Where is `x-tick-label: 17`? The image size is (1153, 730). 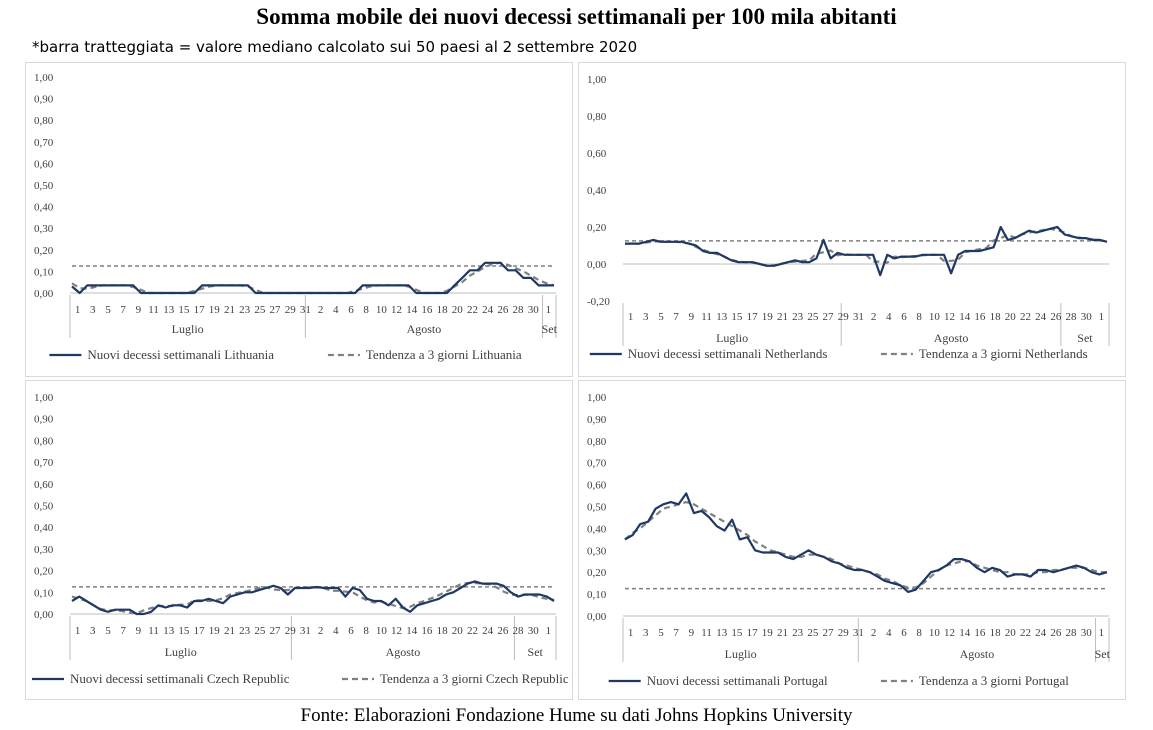
x-tick-label: 17 is located at coordinates (200, 631).